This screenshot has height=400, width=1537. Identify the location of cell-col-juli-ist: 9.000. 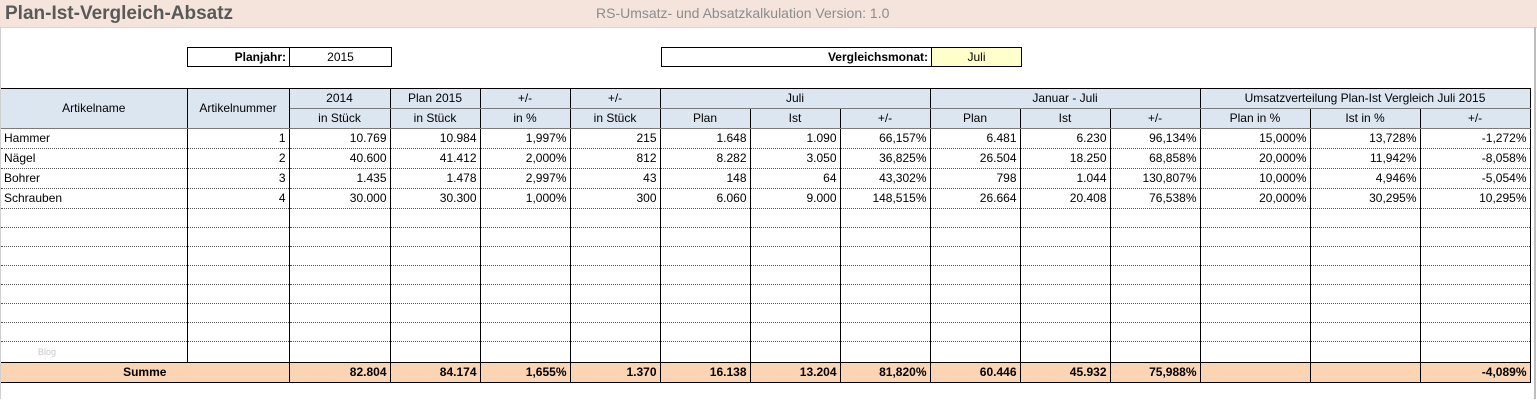
(795, 198).